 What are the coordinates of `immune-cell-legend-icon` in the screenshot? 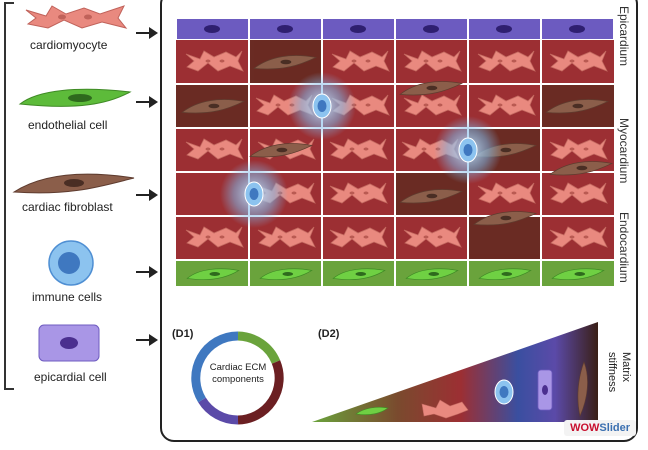 It's located at (71, 263).